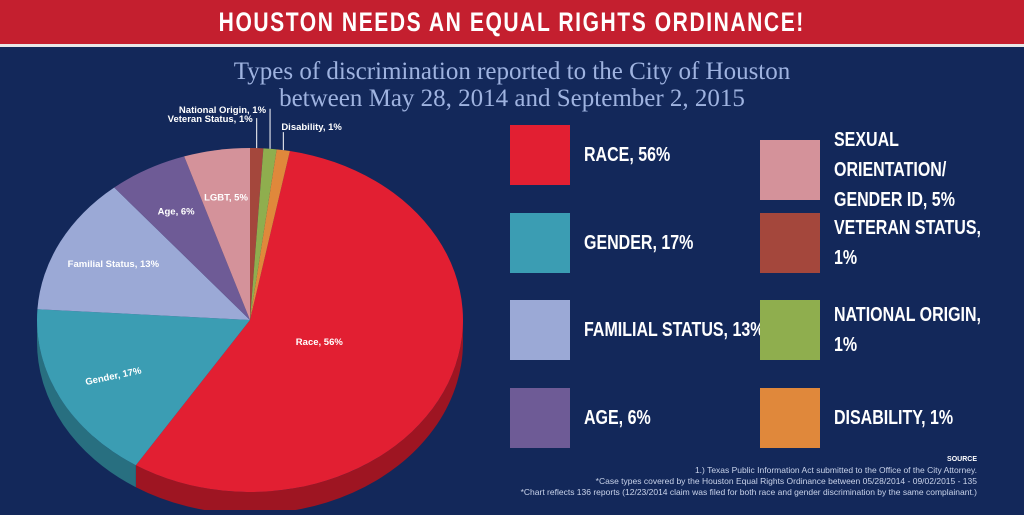 This screenshot has height=515, width=1024. What do you see at coordinates (311, 127) in the screenshot?
I see `pie-label-7: Disability, 1%` at bounding box center [311, 127].